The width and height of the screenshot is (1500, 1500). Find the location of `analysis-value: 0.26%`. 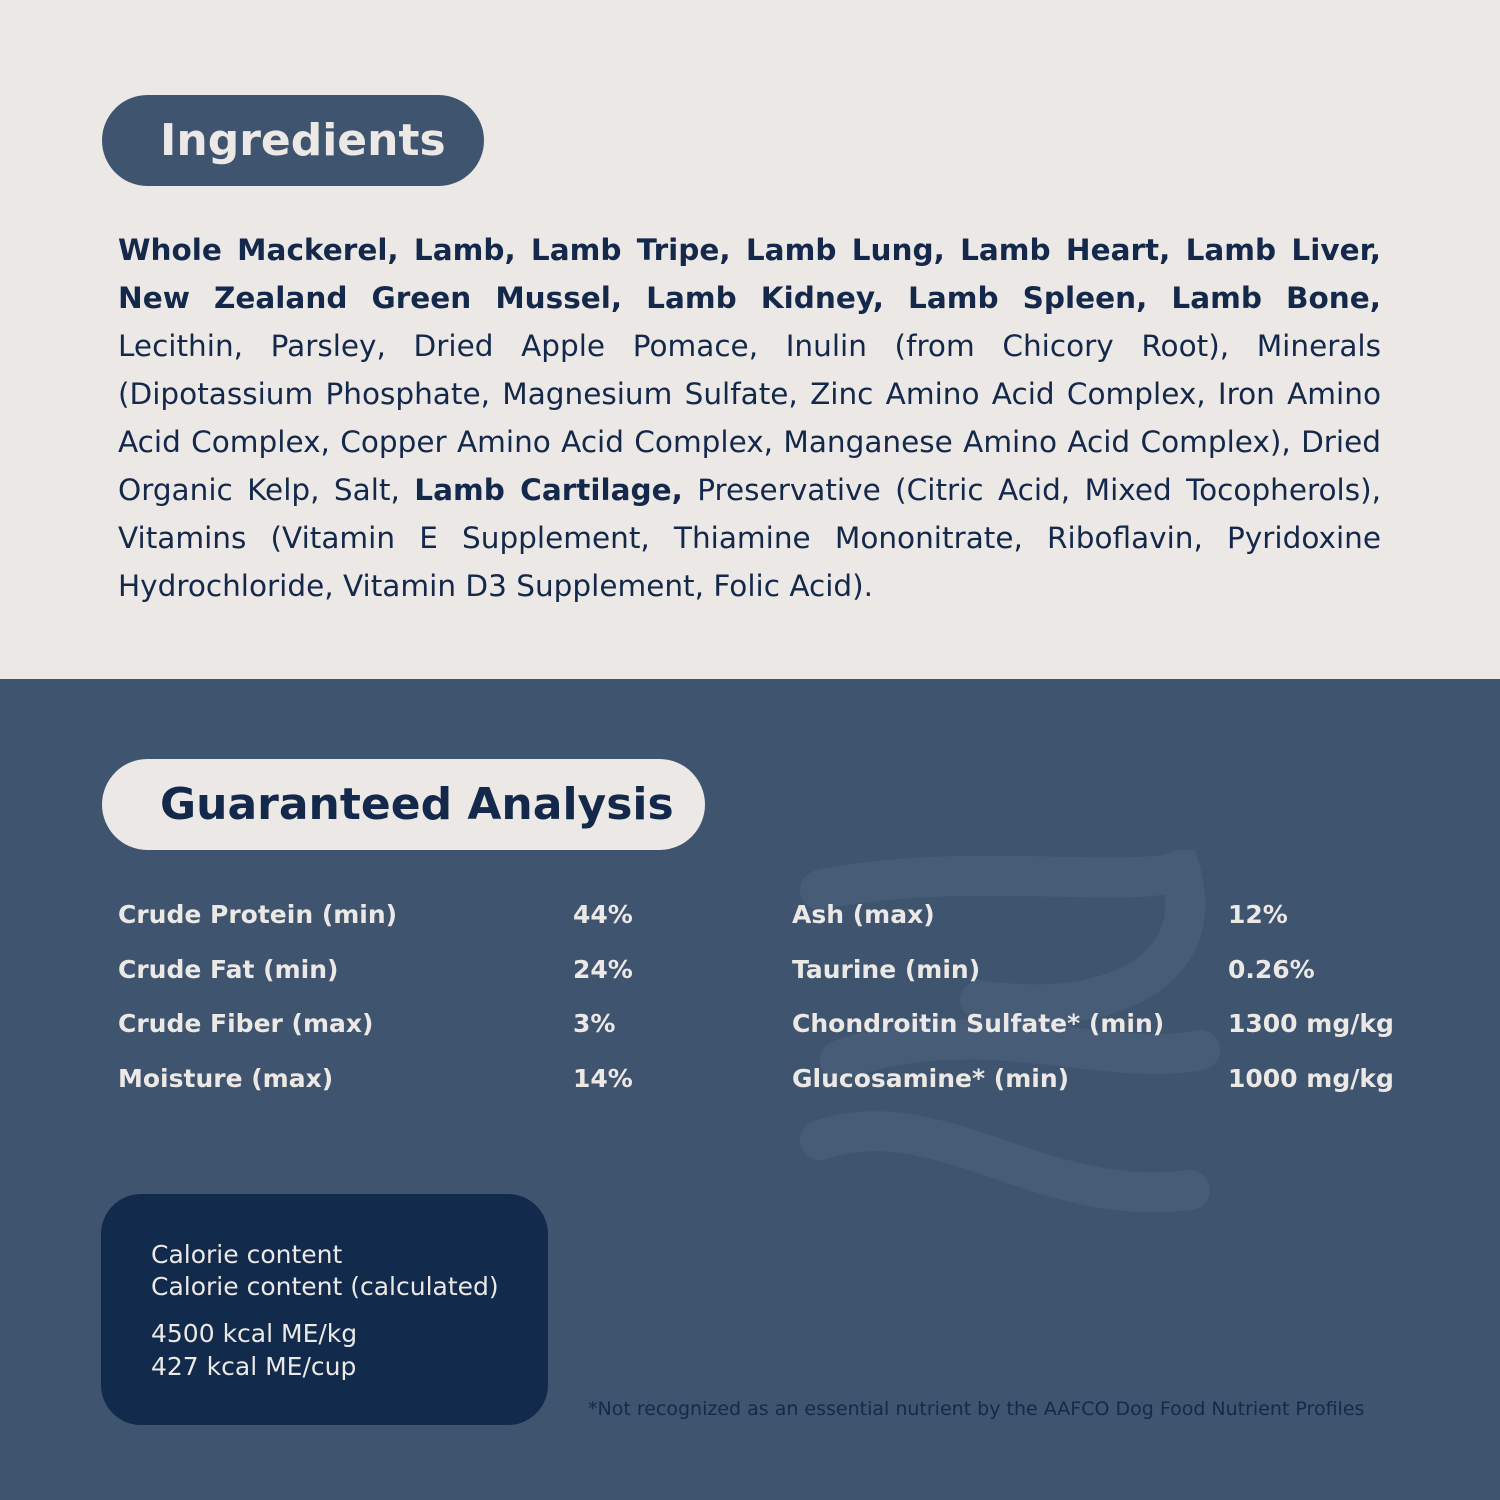

analysis-value: 0.26% is located at coordinates (1271, 969).